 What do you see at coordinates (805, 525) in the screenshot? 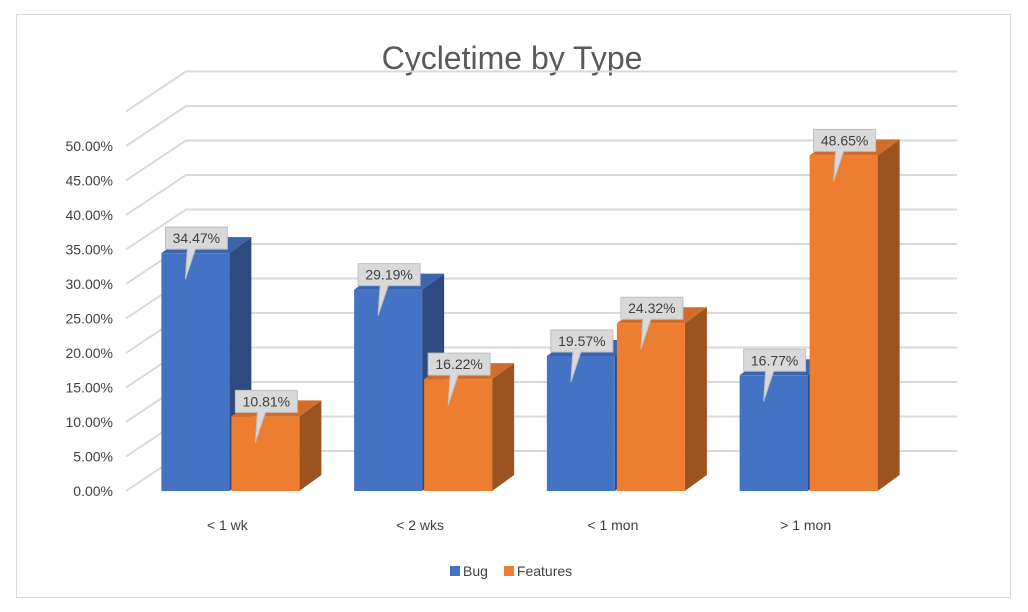
I see `x-category-label: > 1 mon` at bounding box center [805, 525].